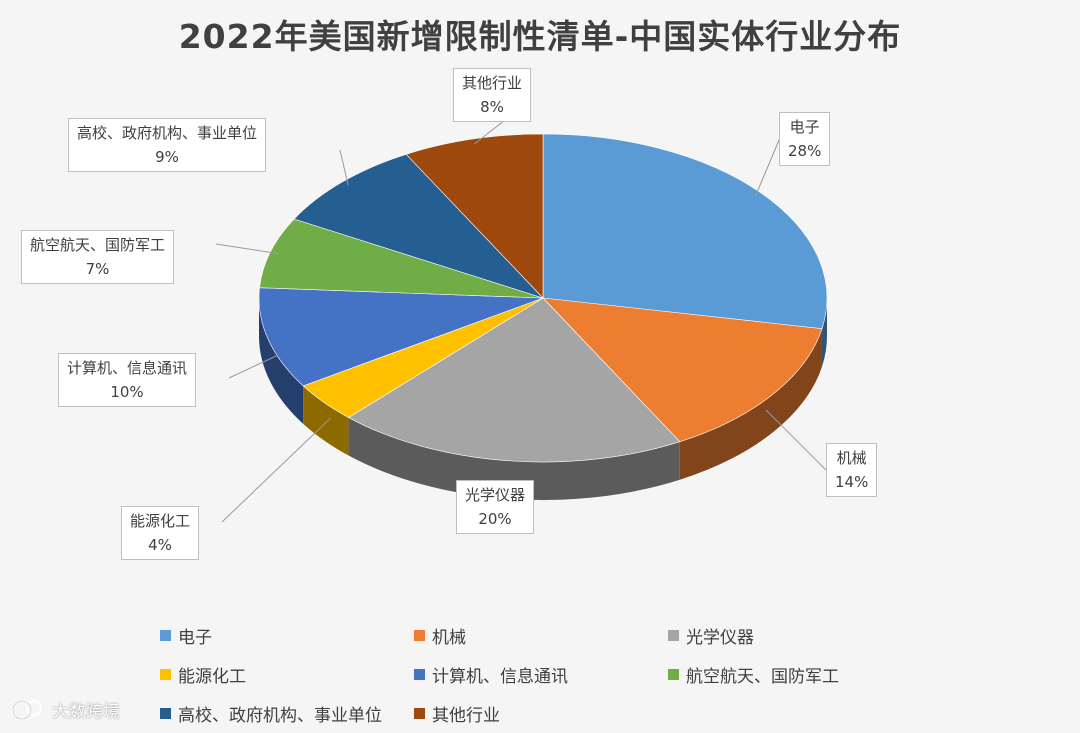 This screenshot has height=733, width=1080. What do you see at coordinates (287, 674) in the screenshot?
I see `legend-item: 能源化工` at bounding box center [287, 674].